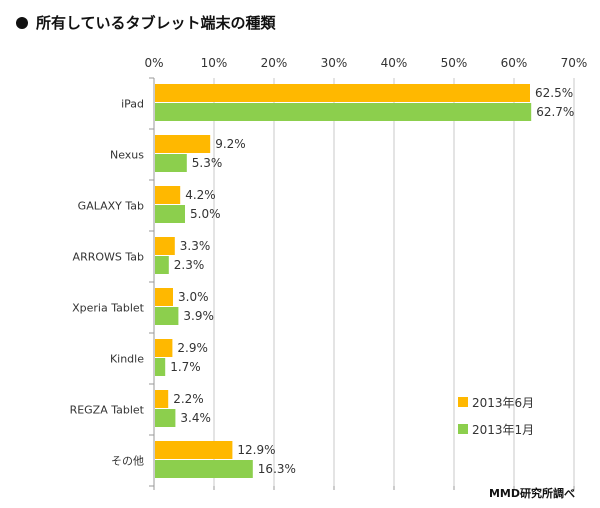 Image resolution: width=600 pixels, height=508 pixels. What do you see at coordinates (195, 246) in the screenshot?
I see `data-label: 3.3%` at bounding box center [195, 246].